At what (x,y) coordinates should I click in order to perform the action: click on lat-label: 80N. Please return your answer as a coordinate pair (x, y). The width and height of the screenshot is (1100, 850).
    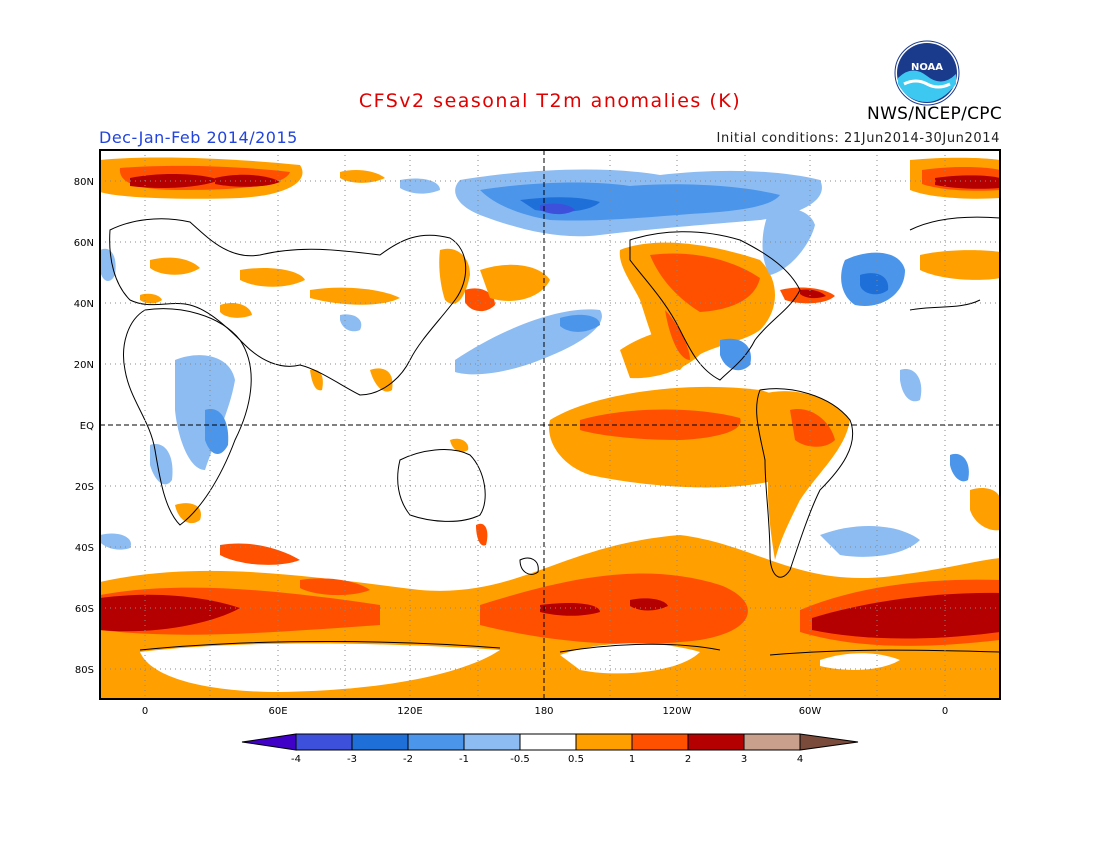
    Looking at the image, I should click on (84, 182).